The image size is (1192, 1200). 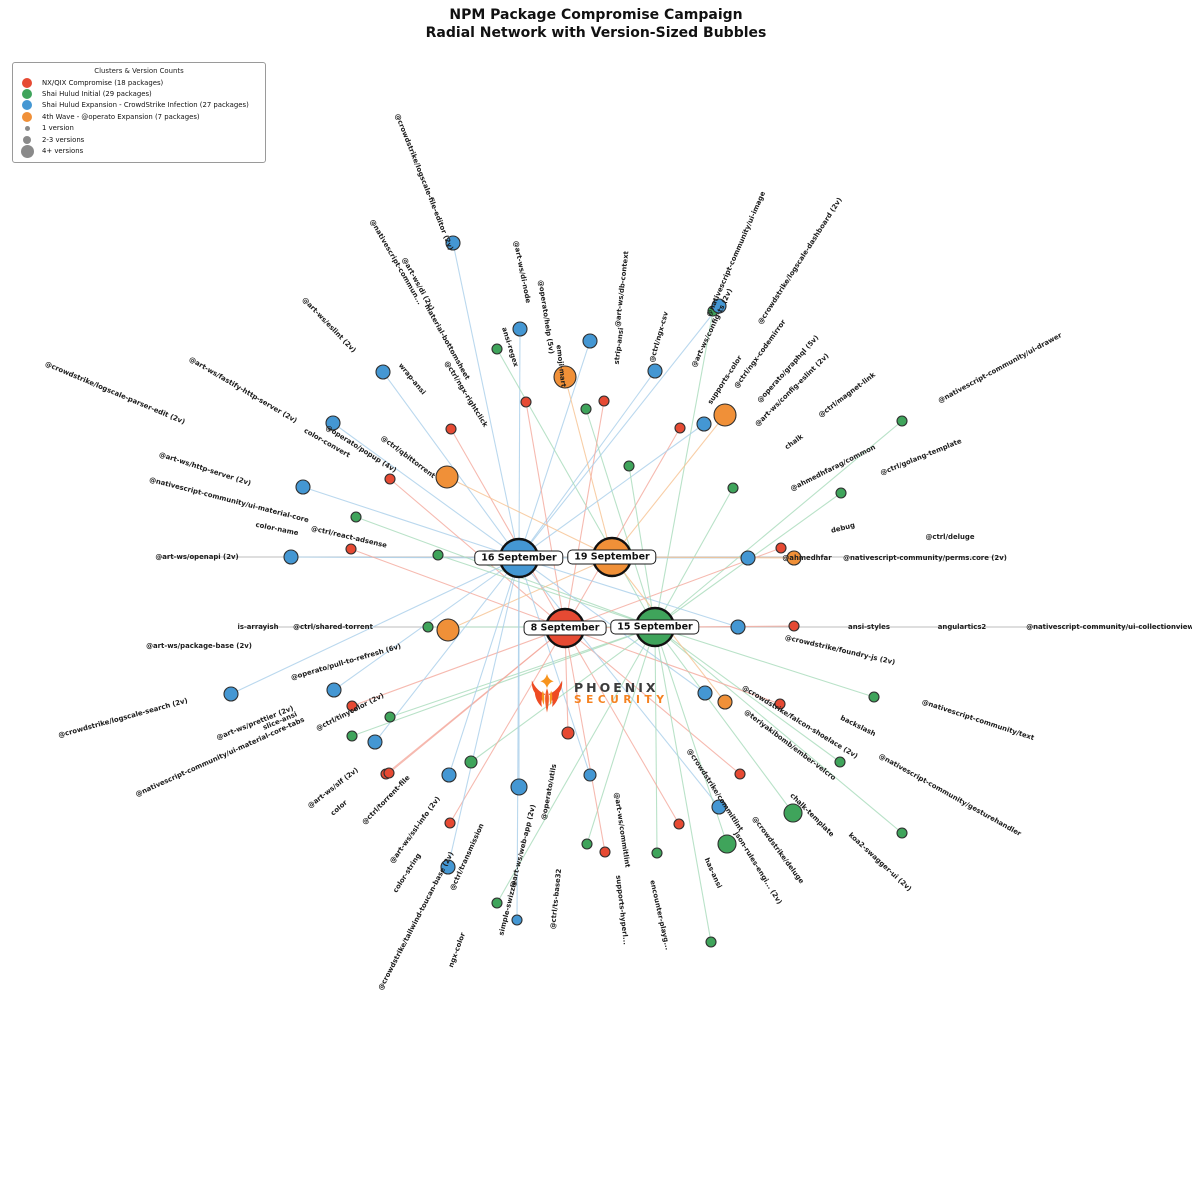 I want to click on phoenix-logo-text: PHOENIX SECURITY, so click(x=621, y=693).